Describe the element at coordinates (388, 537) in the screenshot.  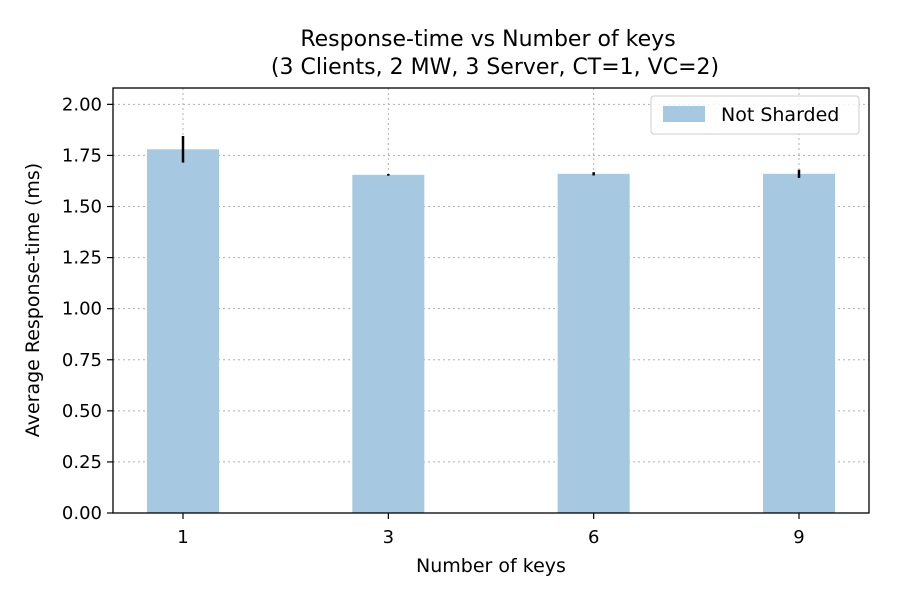
I see `x-tick-label: 3` at that location.